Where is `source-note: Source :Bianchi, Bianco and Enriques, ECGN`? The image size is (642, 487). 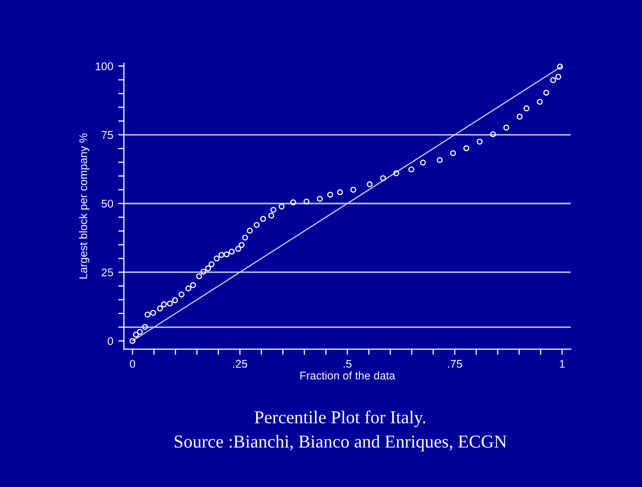 source-note: Source :Bianchi, Bianco and Enriques, ECGN is located at coordinates (340, 443).